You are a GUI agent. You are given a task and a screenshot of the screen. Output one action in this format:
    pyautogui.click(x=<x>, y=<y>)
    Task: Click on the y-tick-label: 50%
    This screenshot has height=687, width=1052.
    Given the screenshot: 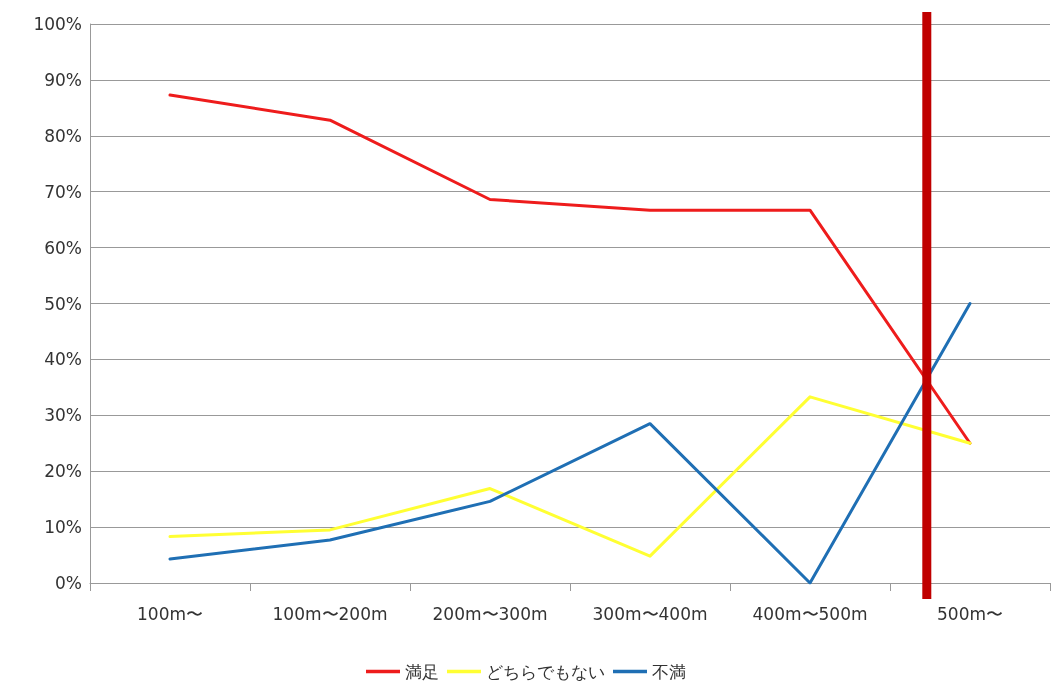 What is the action you would take?
    pyautogui.click(x=63, y=303)
    